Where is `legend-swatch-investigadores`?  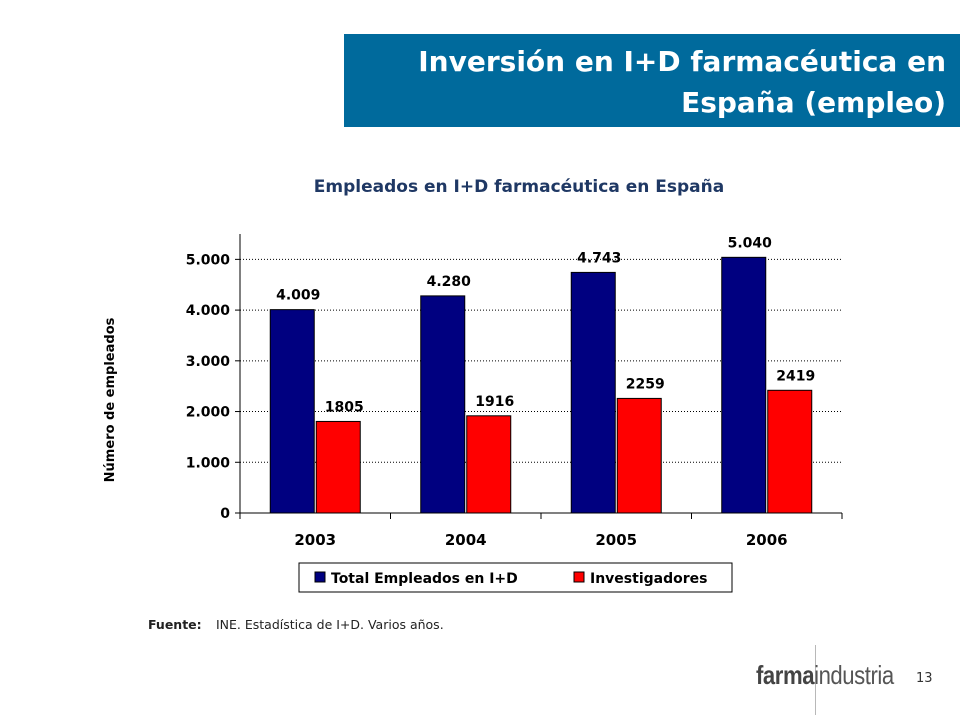 legend-swatch-investigadores is located at coordinates (579, 577).